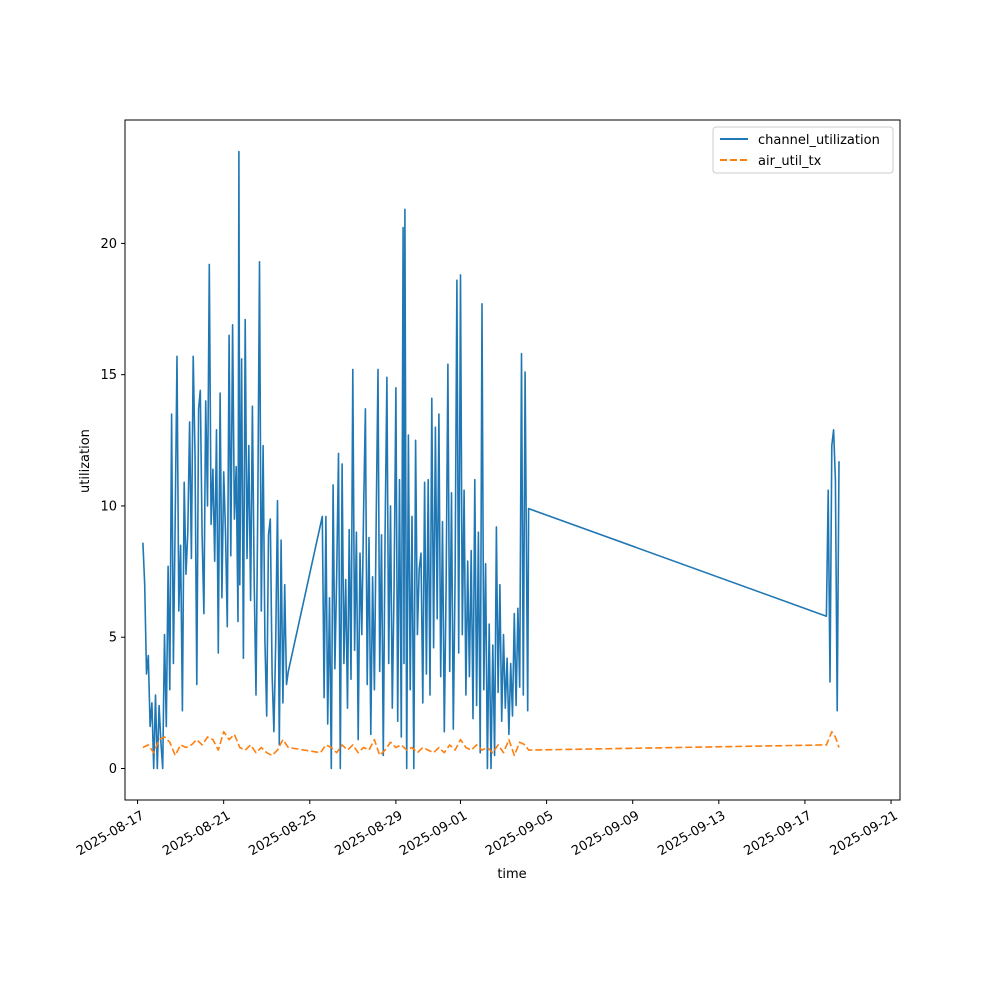 The width and height of the screenshot is (1000, 1000). I want to click on x-axis-label: time, so click(511, 874).